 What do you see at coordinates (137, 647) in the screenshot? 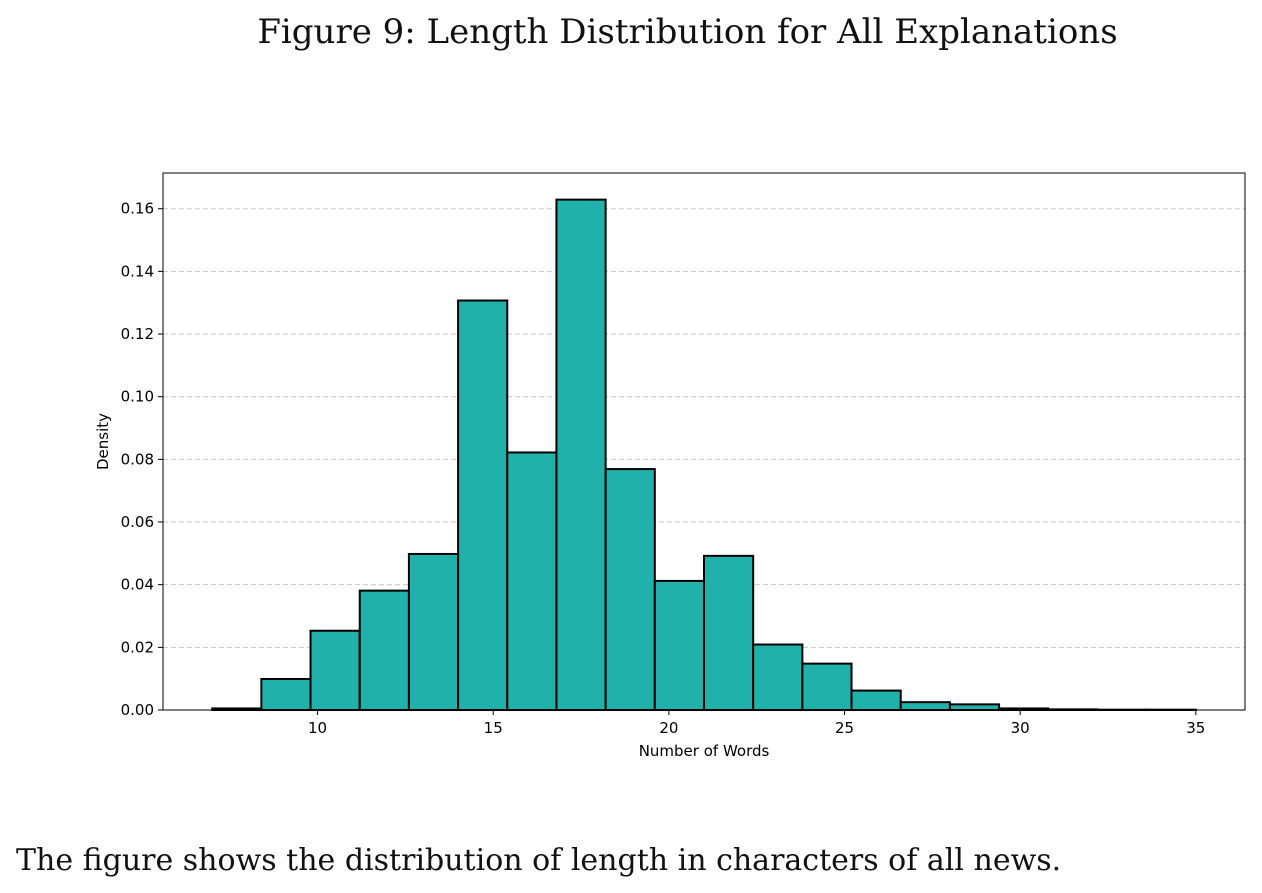
I see `y-tick-label: 0.02` at bounding box center [137, 647].